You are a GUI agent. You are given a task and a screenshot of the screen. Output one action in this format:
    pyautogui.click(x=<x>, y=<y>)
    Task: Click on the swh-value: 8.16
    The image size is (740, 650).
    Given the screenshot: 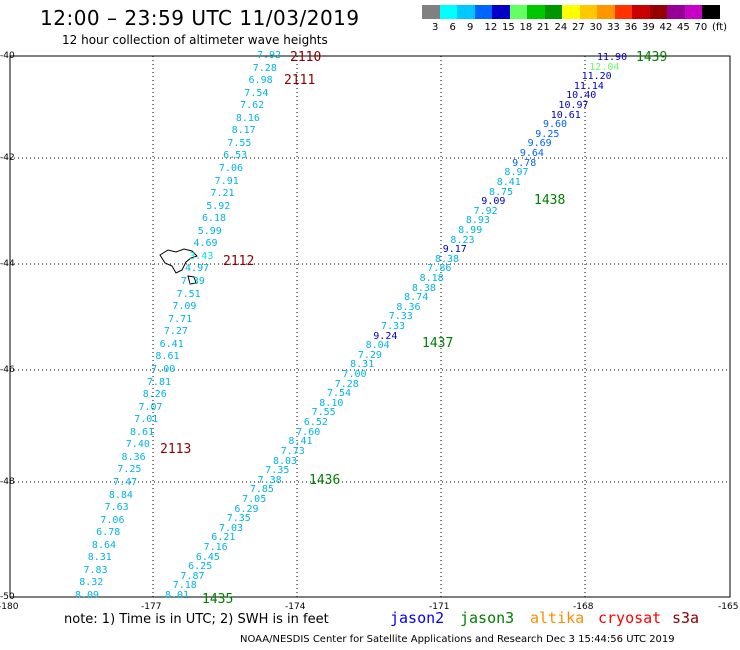 What is the action you would take?
    pyautogui.click(x=247, y=118)
    